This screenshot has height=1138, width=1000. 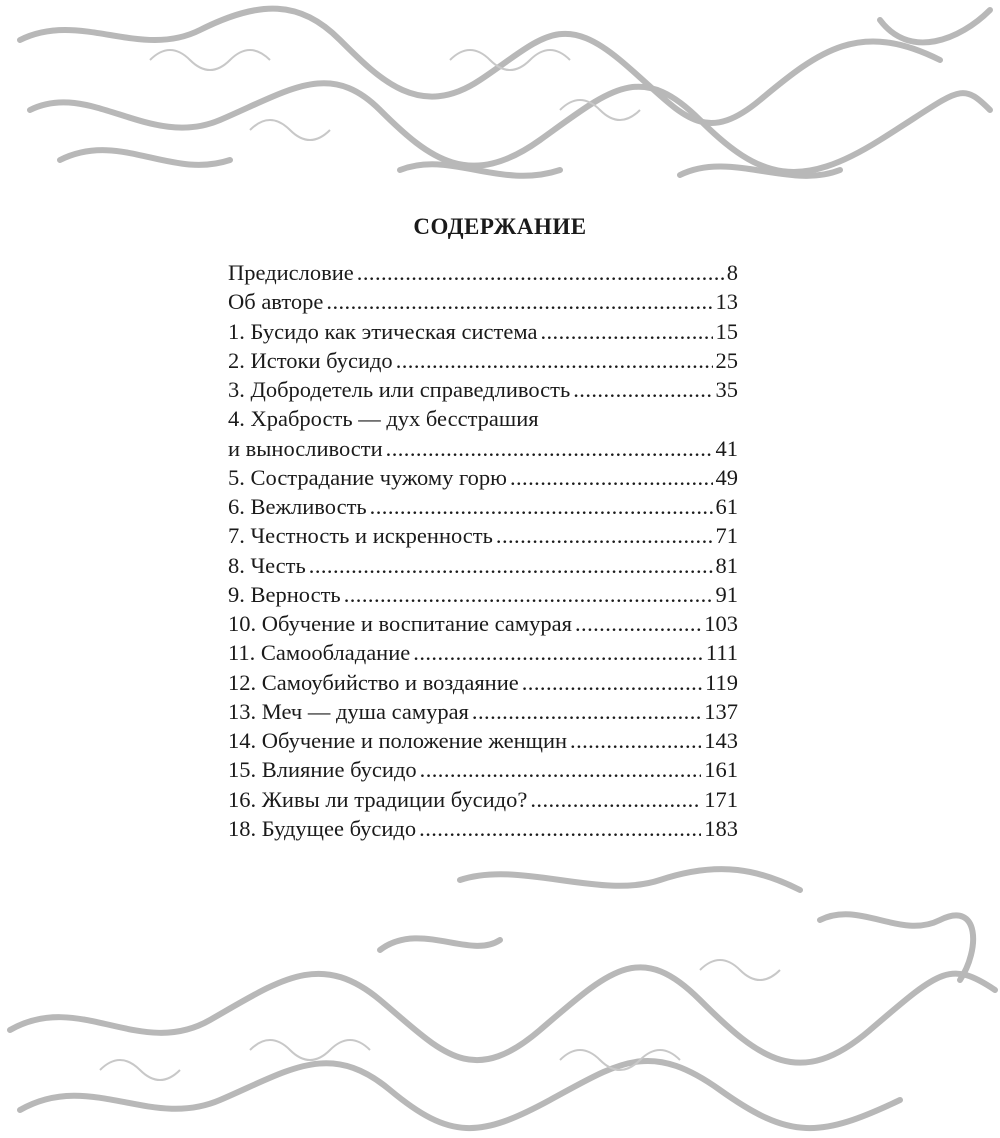 I want to click on entry-page-number: 103, so click(x=721, y=623).